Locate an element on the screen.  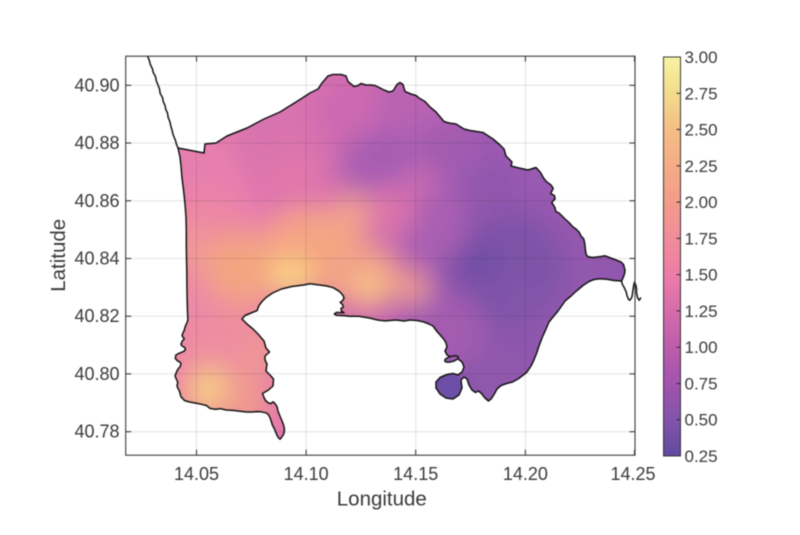
svg-text: Latitude is located at coordinates (58, 255).